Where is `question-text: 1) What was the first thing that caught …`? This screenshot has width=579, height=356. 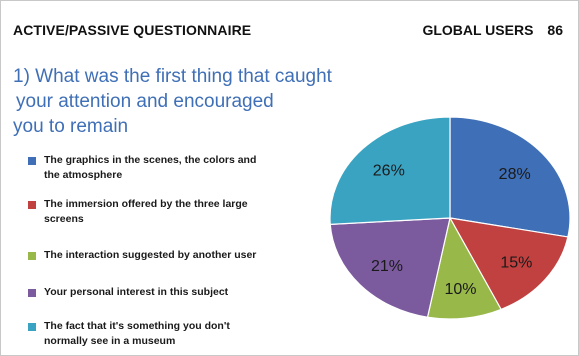 question-text: 1) What was the first thing that caught … is located at coordinates (193, 101).